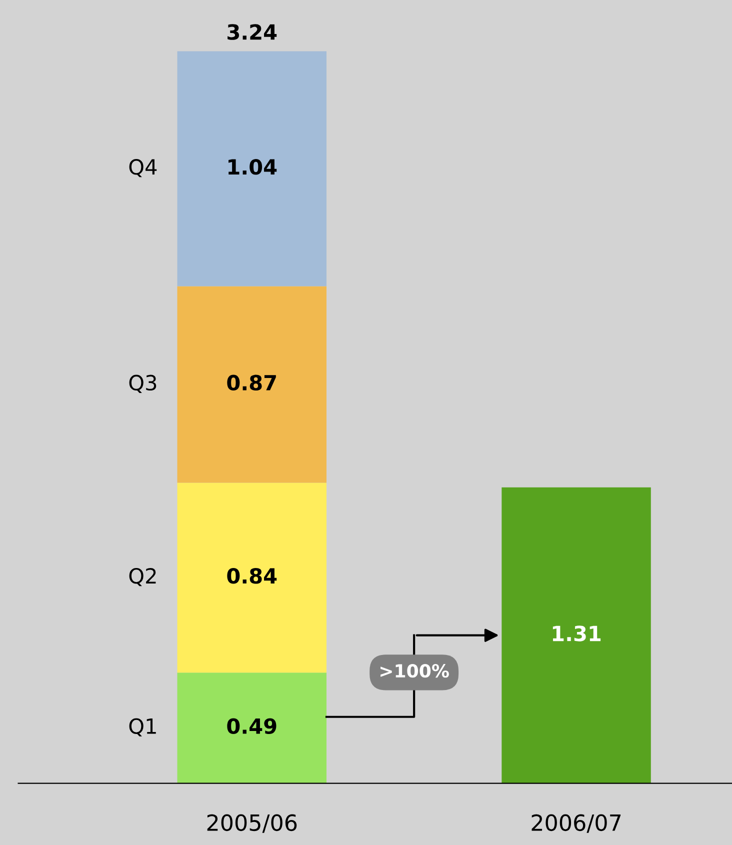 The image size is (732, 845). What do you see at coordinates (142, 727) in the screenshot?
I see `series-label: Q1` at bounding box center [142, 727].